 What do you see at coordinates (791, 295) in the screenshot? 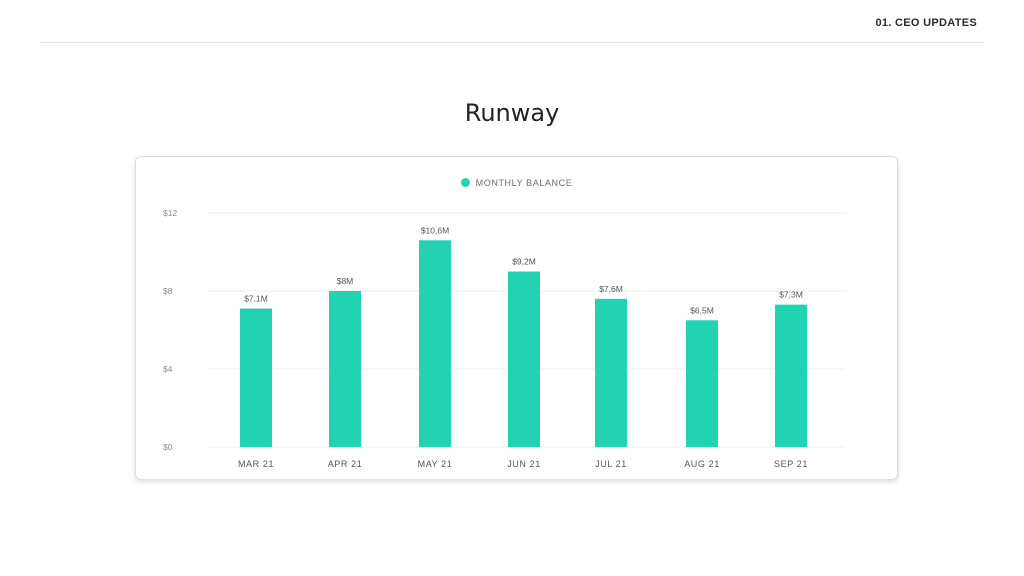
I see `data-label: $7,3M` at bounding box center [791, 295].